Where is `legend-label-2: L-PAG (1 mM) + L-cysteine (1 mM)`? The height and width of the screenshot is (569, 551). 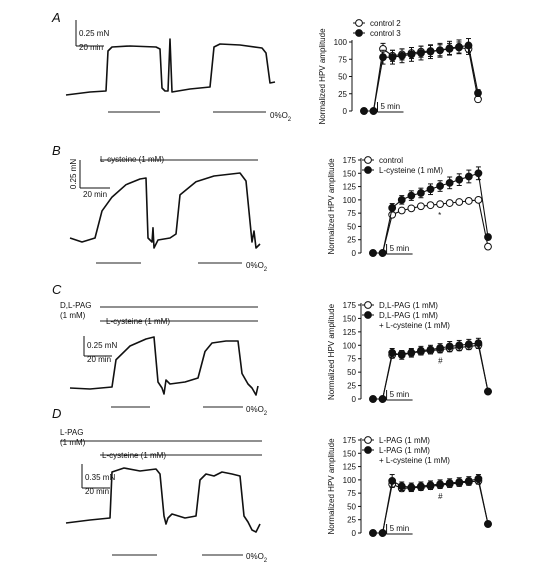
legend-label-2: L-PAG (1 mM) + L-cysteine (1 mM) is located at coordinates (414, 455).